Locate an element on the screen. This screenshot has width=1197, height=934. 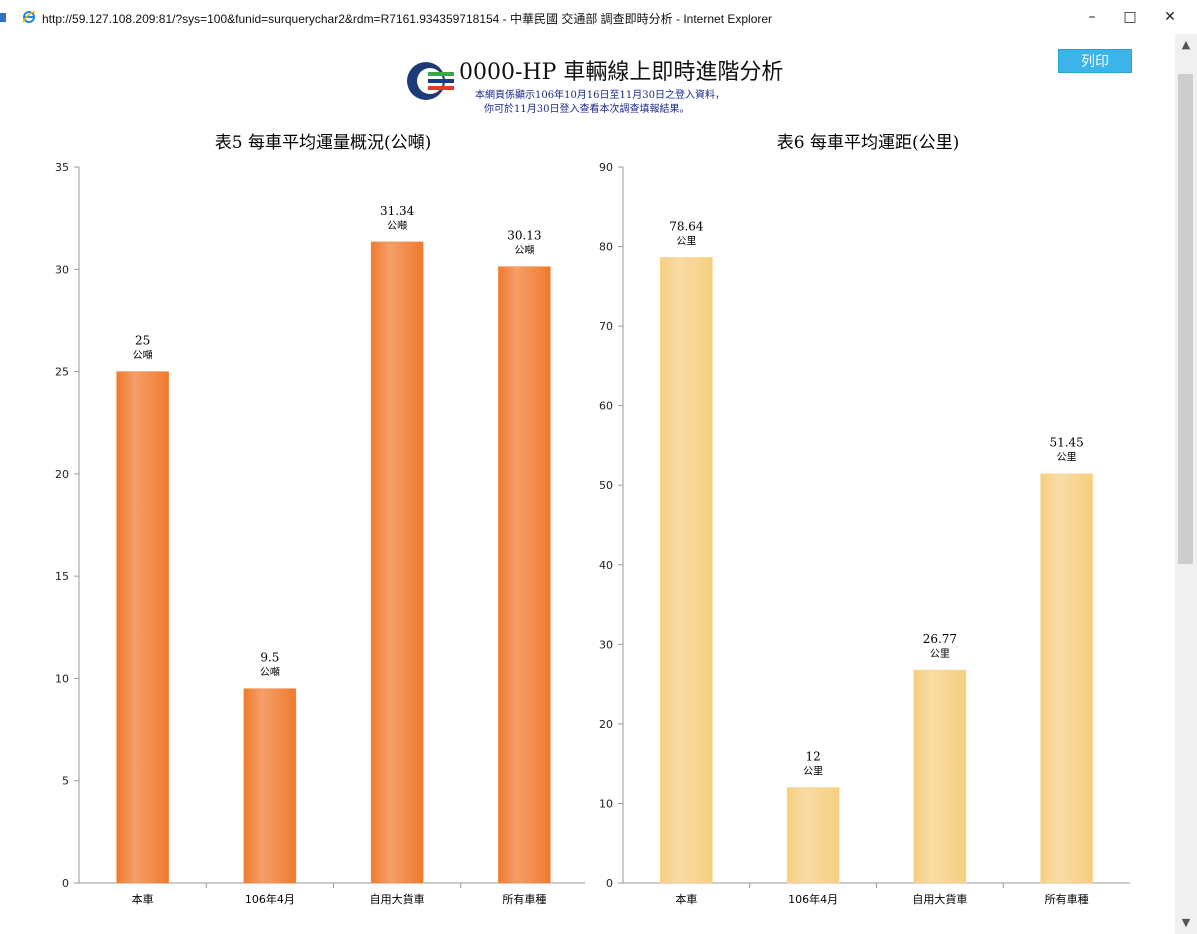
chart-title: 表5 每車平均運量概況(公噸) is located at coordinates (323, 143).